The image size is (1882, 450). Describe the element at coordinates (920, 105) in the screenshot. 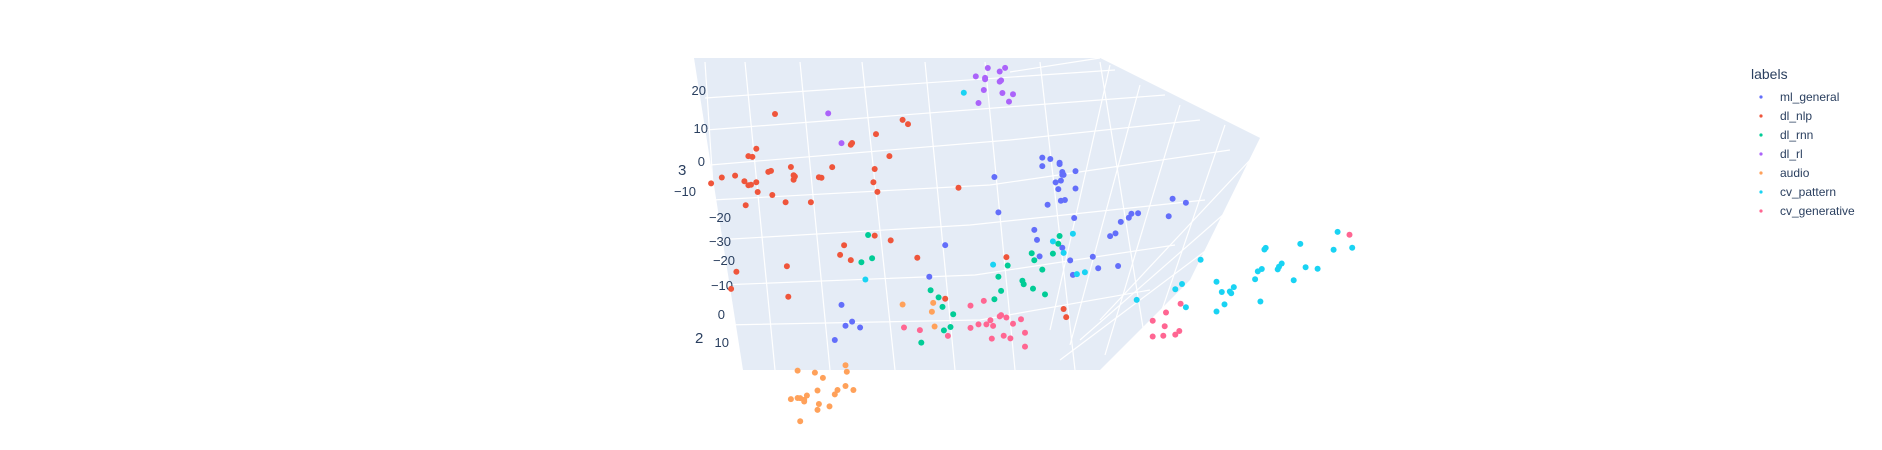

I see `series-dl_rl` at that location.